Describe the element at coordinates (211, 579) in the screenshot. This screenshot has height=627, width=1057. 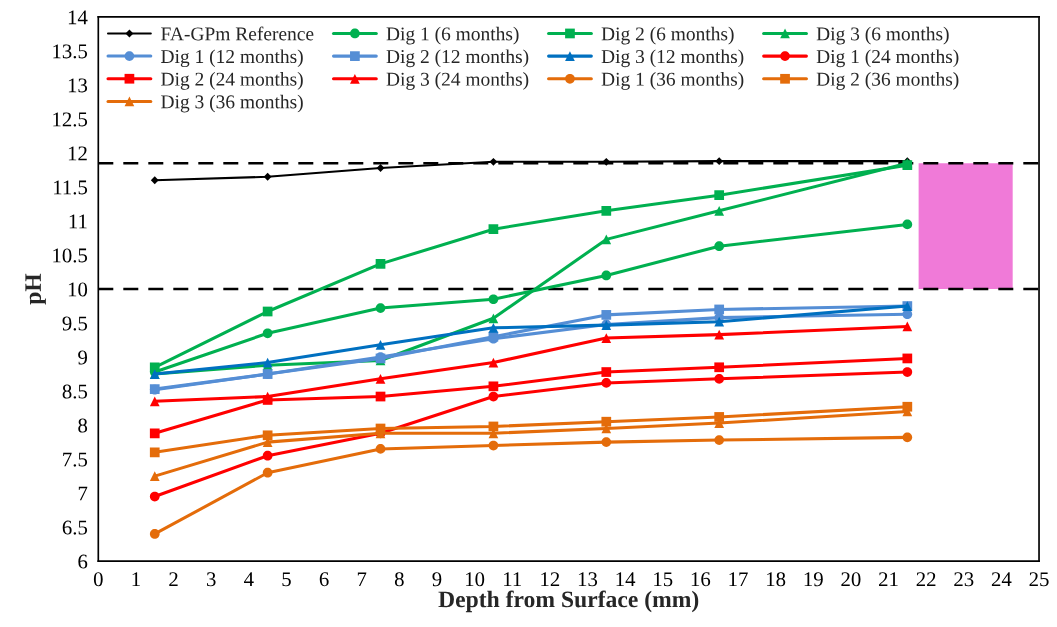
I see `x-tick-label: 3` at that location.